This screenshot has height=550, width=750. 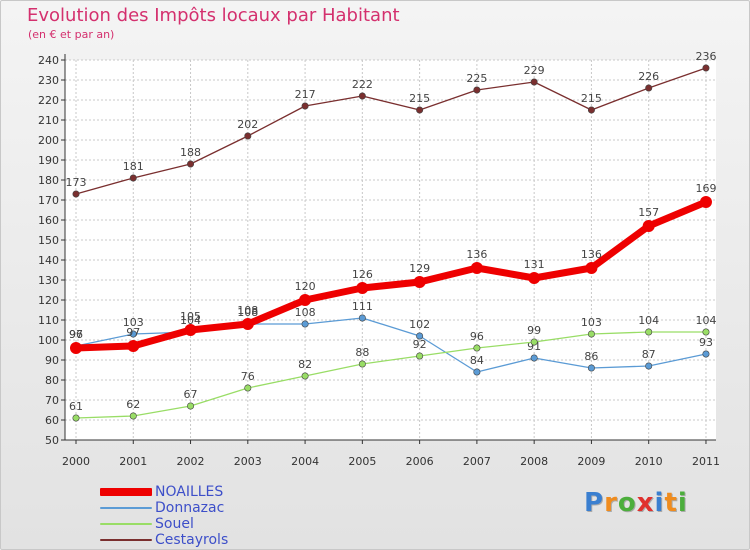 What do you see at coordinates (591, 356) in the screenshot?
I see `data-label-donnazac: 86` at bounding box center [591, 356].